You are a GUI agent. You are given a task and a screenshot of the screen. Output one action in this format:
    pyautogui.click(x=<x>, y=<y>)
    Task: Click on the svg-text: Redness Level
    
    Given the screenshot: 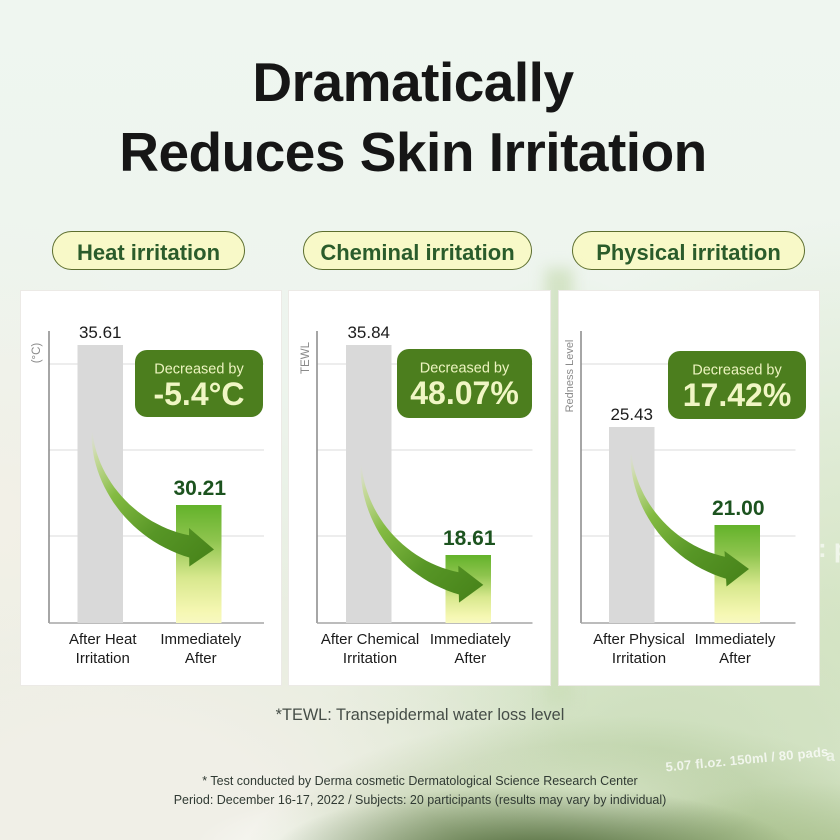 What is the action you would take?
    pyautogui.click(x=570, y=376)
    